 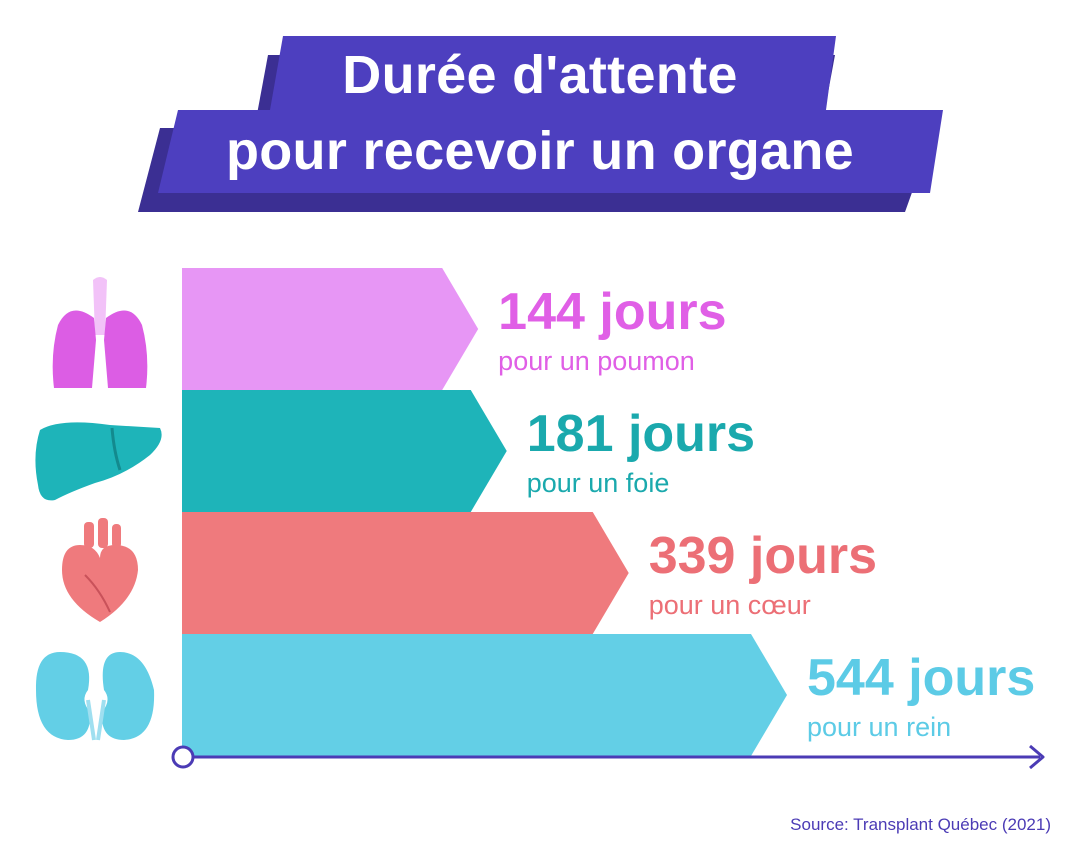 I want to click on bar-foie, so click(x=344, y=451).